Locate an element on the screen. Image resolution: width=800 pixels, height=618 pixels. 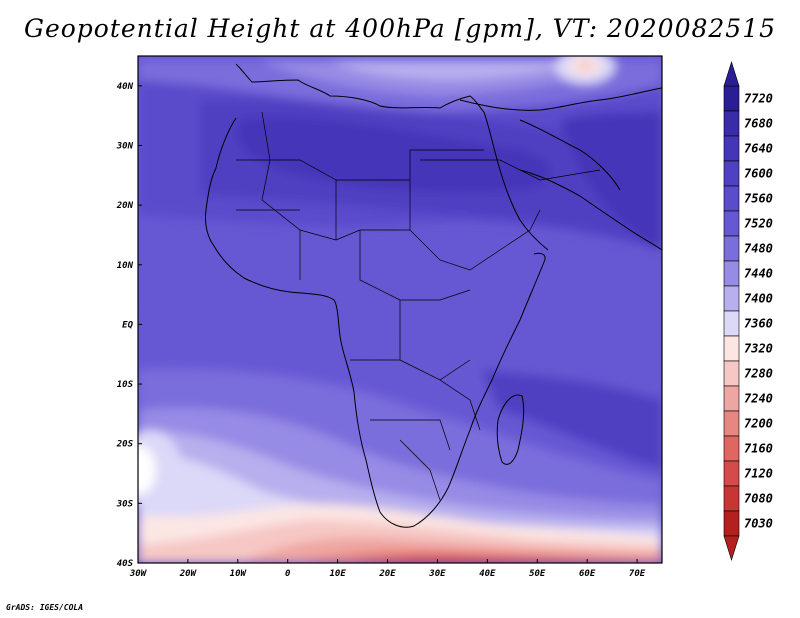
lat-tick-label: 40N is located at coordinates (125, 87).